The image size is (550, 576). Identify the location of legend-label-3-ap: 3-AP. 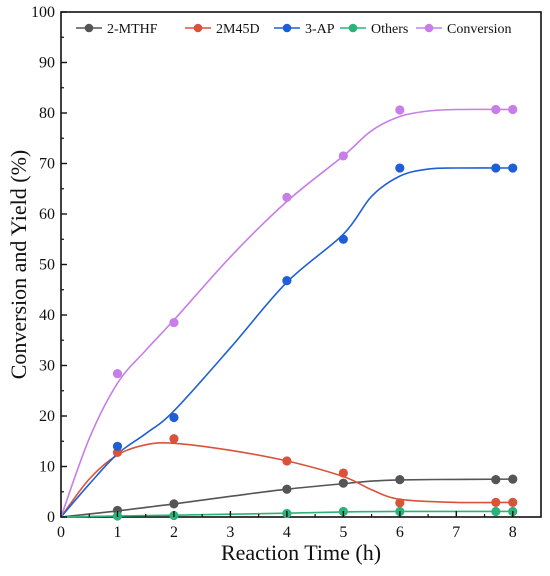
(320, 29).